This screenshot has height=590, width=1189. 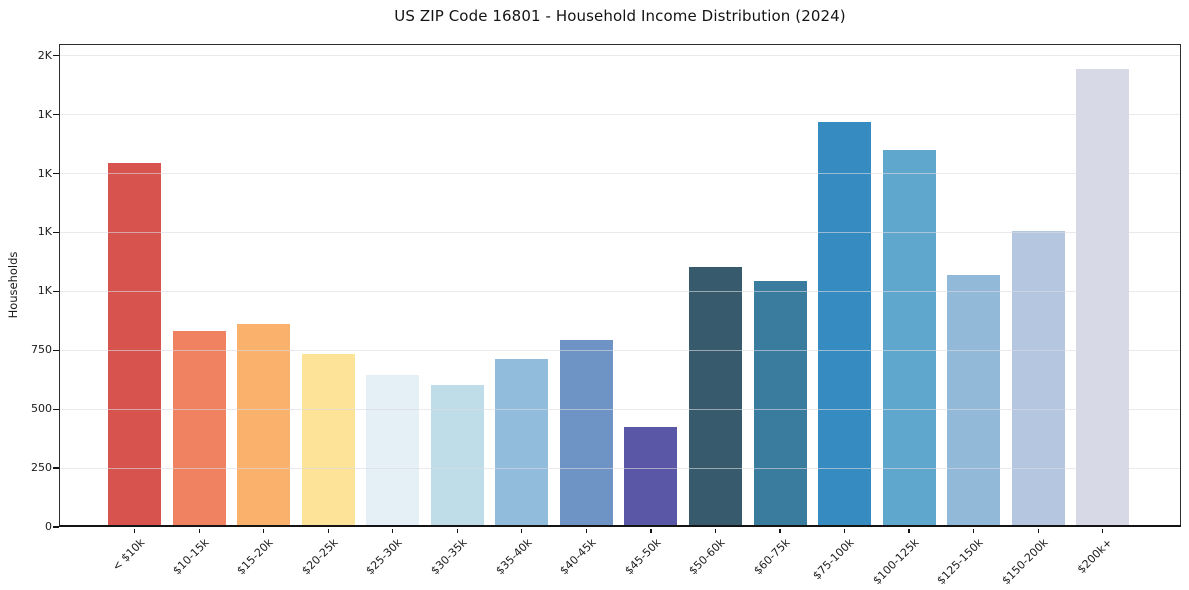 I want to click on bar-$75-100k, so click(x=845, y=324).